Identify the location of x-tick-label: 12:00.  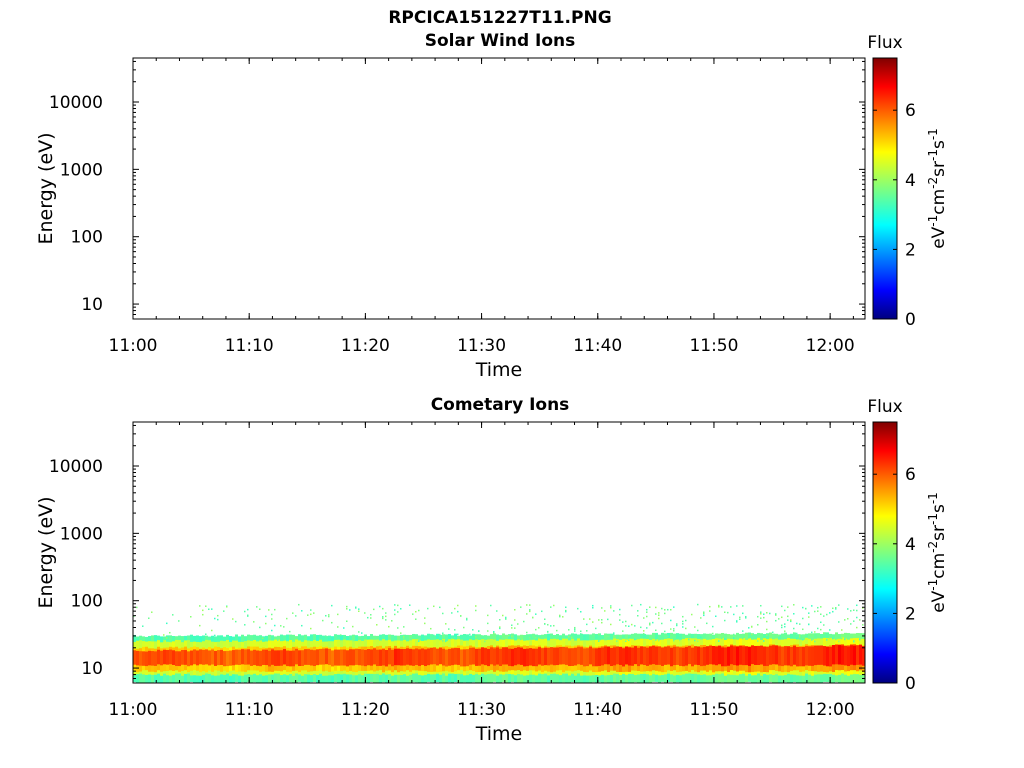
(830, 346).